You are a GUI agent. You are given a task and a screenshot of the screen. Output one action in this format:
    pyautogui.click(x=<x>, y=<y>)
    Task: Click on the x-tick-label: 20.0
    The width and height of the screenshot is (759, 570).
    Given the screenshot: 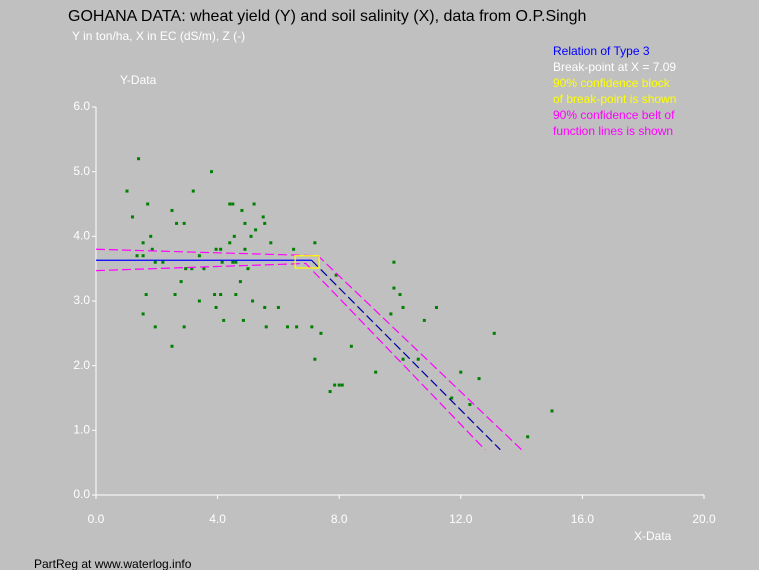 What is the action you would take?
    pyautogui.click(x=704, y=519)
    